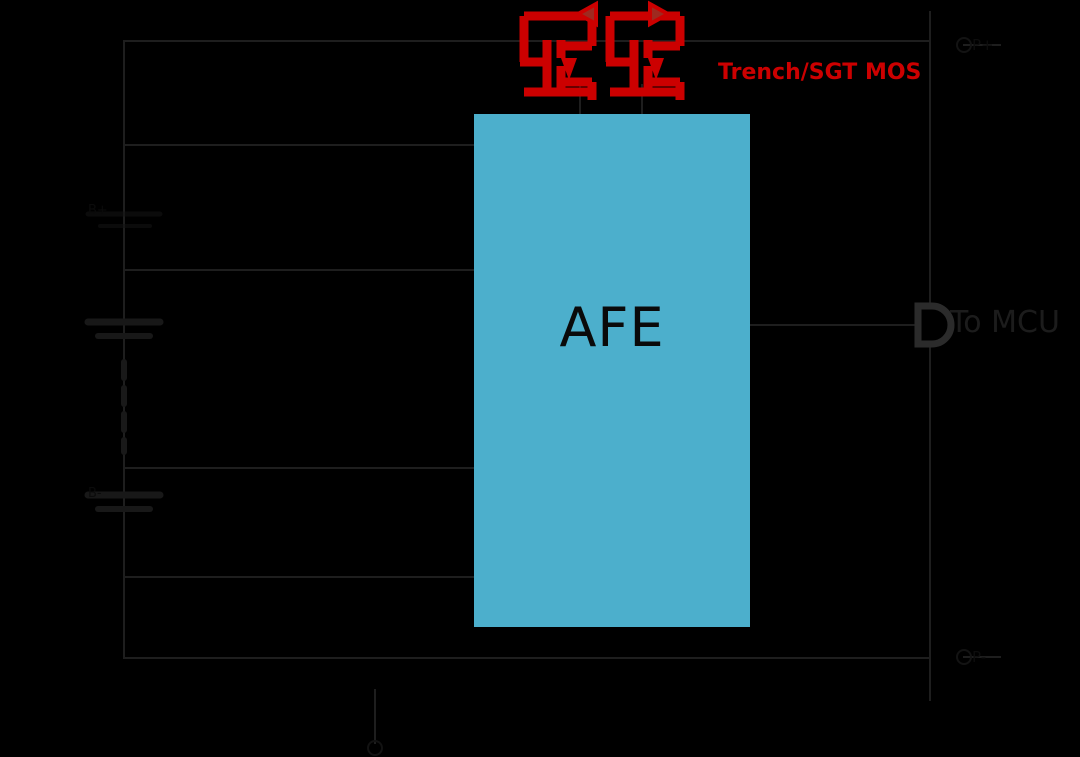  Describe the element at coordinates (95, 493) in the screenshot. I see `battery-negative-label: B-` at that location.